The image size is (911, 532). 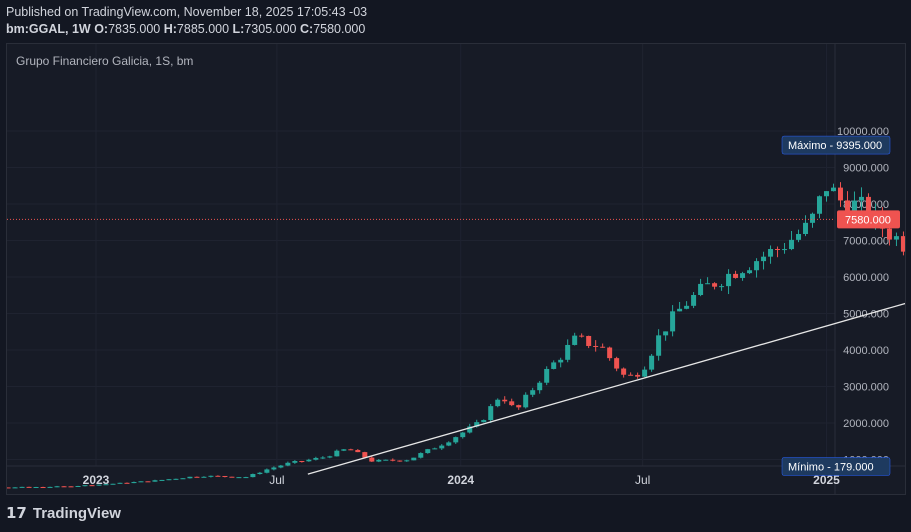 I want to click on symbol-label: bm:GGAL, 1W, so click(x=48, y=29).